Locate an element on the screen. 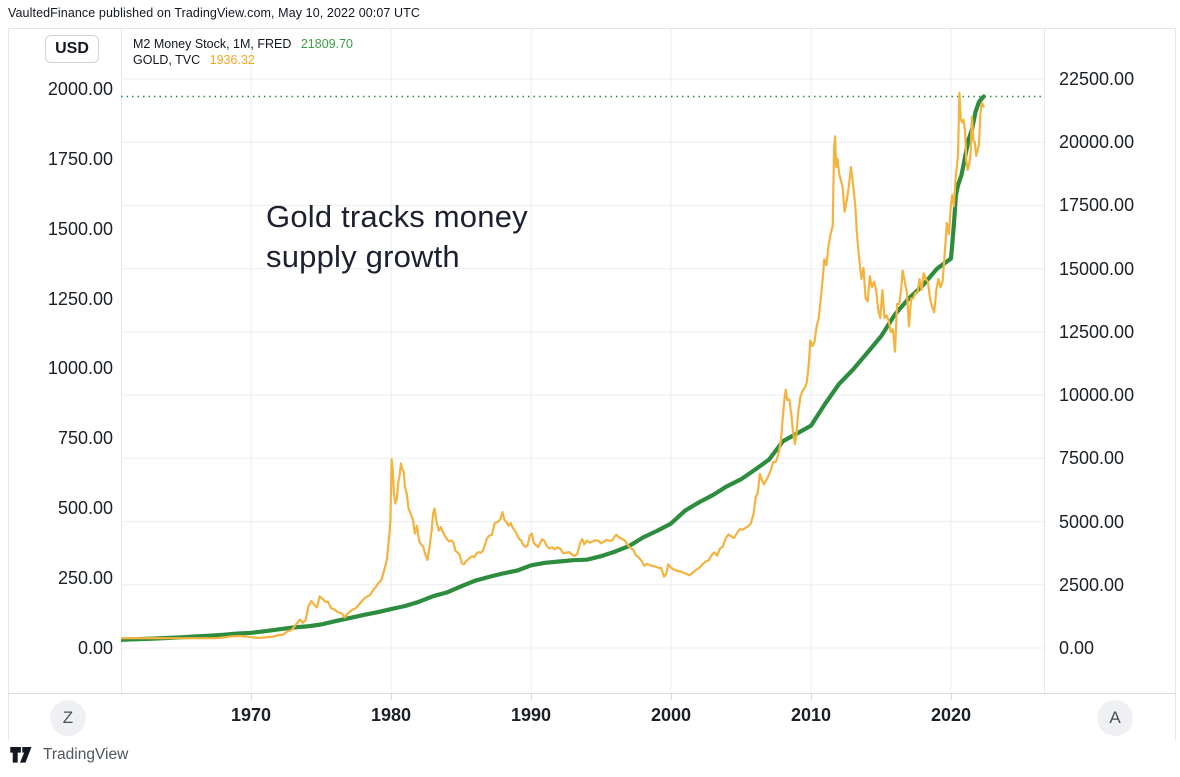 This screenshot has height=777, width=1180. year-label: 1970 is located at coordinates (251, 715).